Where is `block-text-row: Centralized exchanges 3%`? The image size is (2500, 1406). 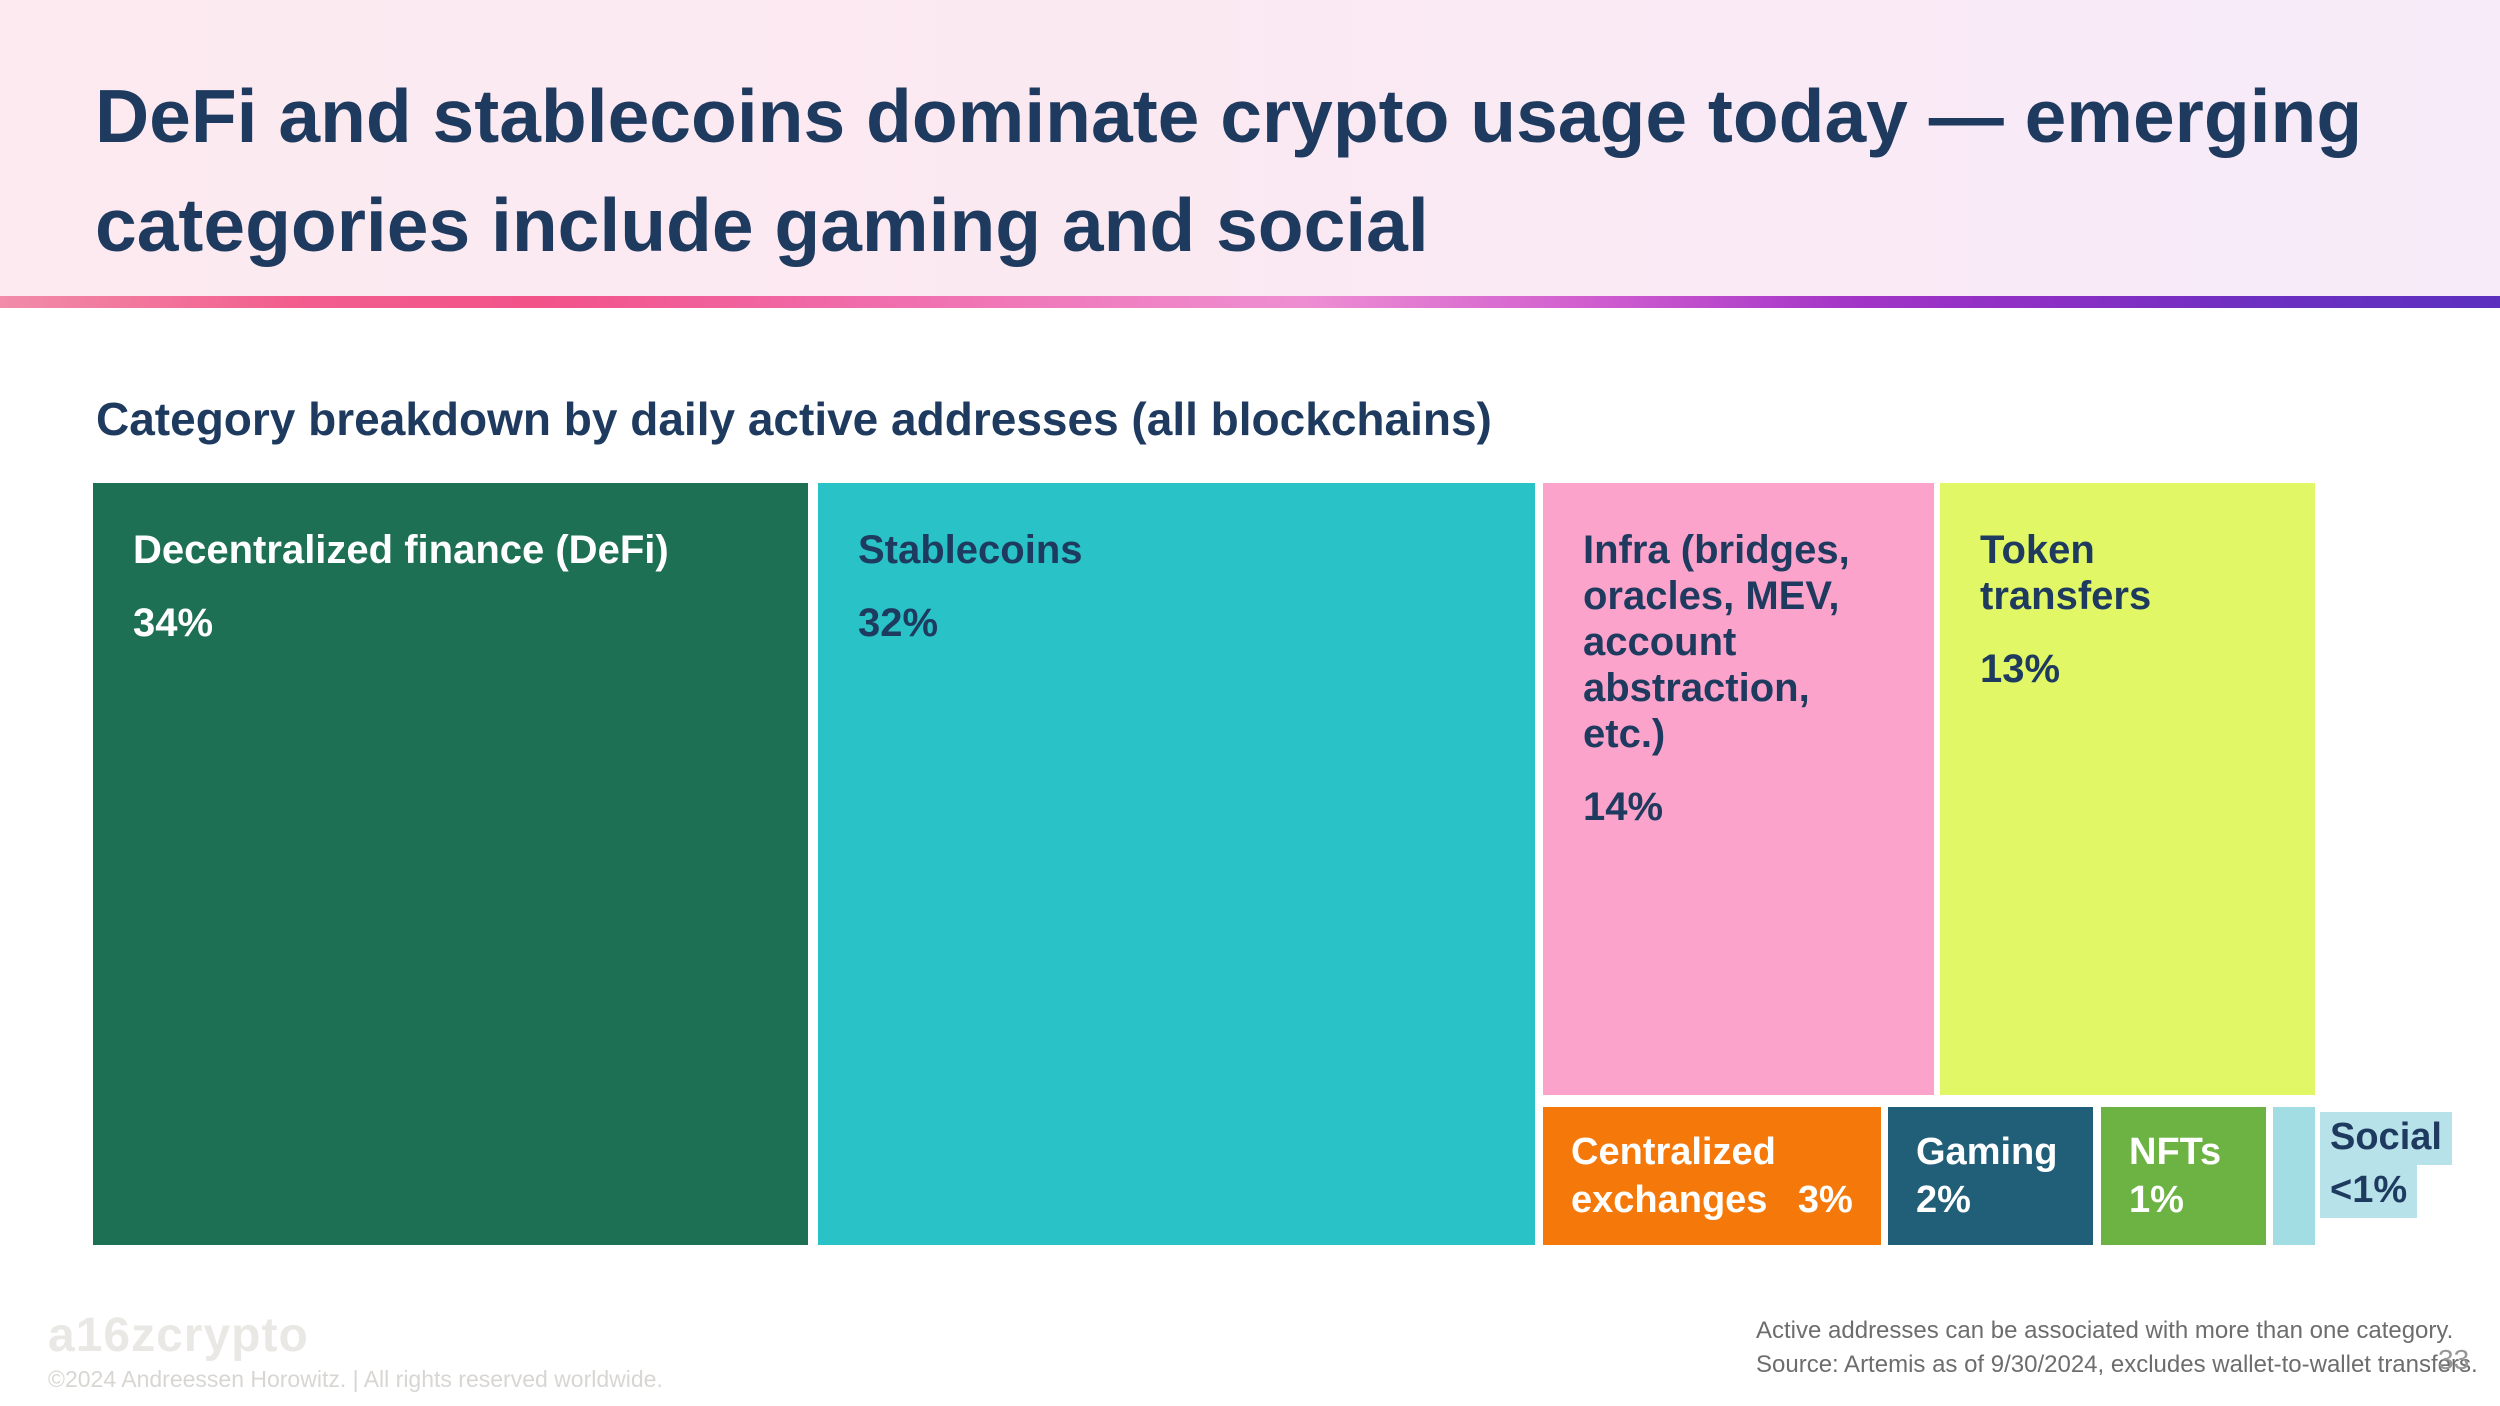 block-text-row: Centralized exchanges 3% is located at coordinates (1712, 1176).